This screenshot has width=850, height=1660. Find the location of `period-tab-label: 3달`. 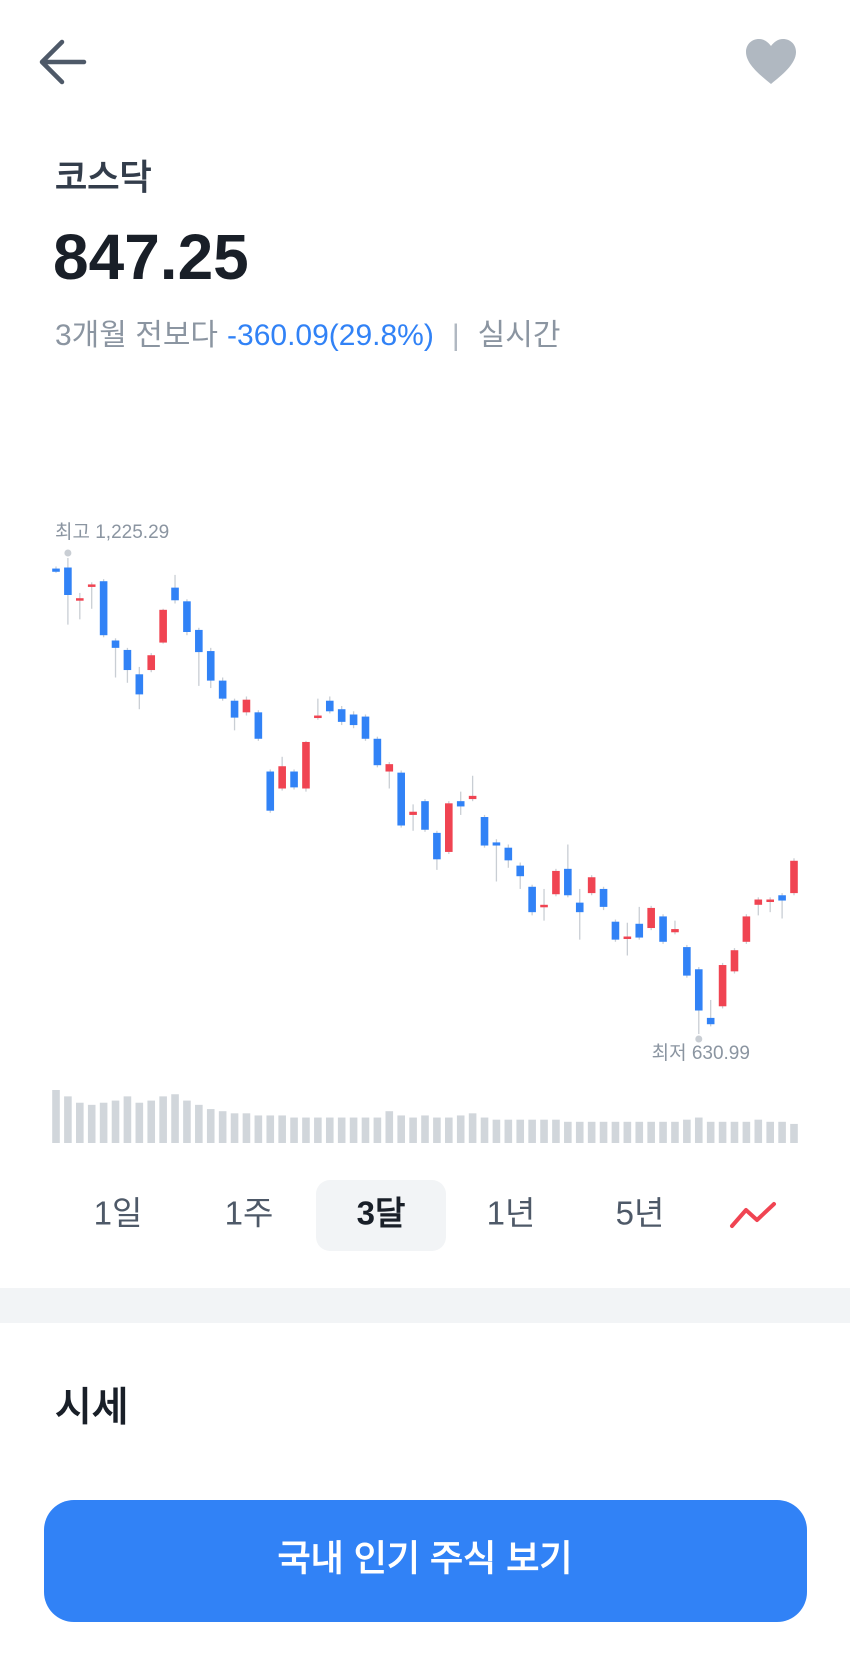

period-tab-label: 3달 is located at coordinates (381, 1213).